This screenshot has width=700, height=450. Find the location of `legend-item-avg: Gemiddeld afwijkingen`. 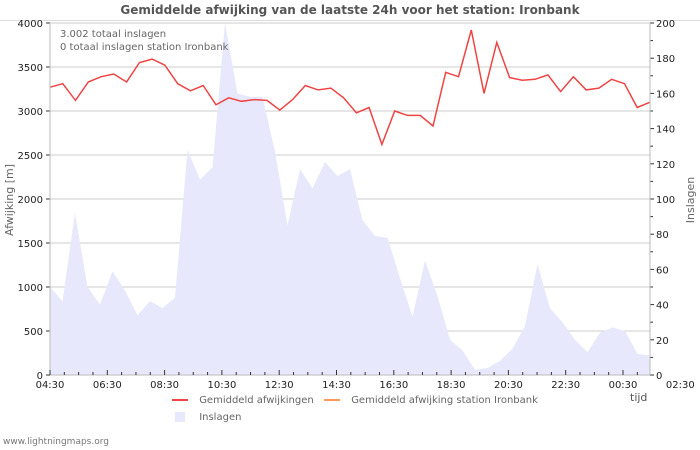

legend-item-avg: Gemiddeld afwijkingen is located at coordinates (243, 400).